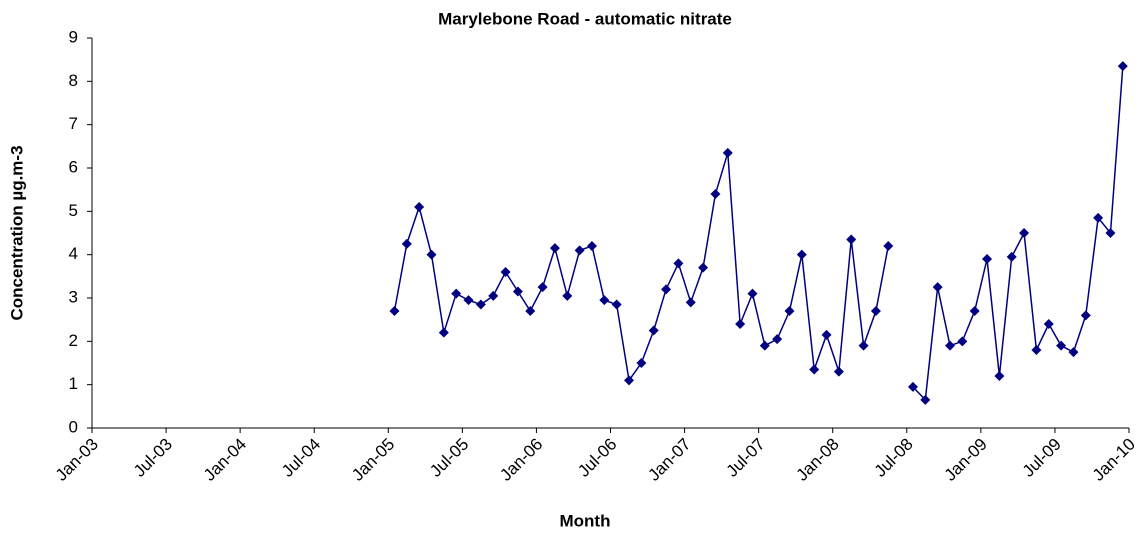  I want to click on x-tick-label: Jul-09, so click(1042, 458).